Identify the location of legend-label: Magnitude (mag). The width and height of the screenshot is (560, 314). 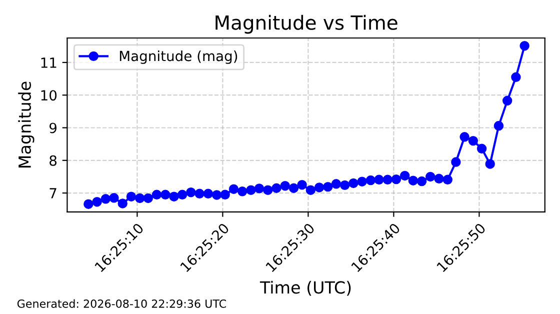
(179, 57).